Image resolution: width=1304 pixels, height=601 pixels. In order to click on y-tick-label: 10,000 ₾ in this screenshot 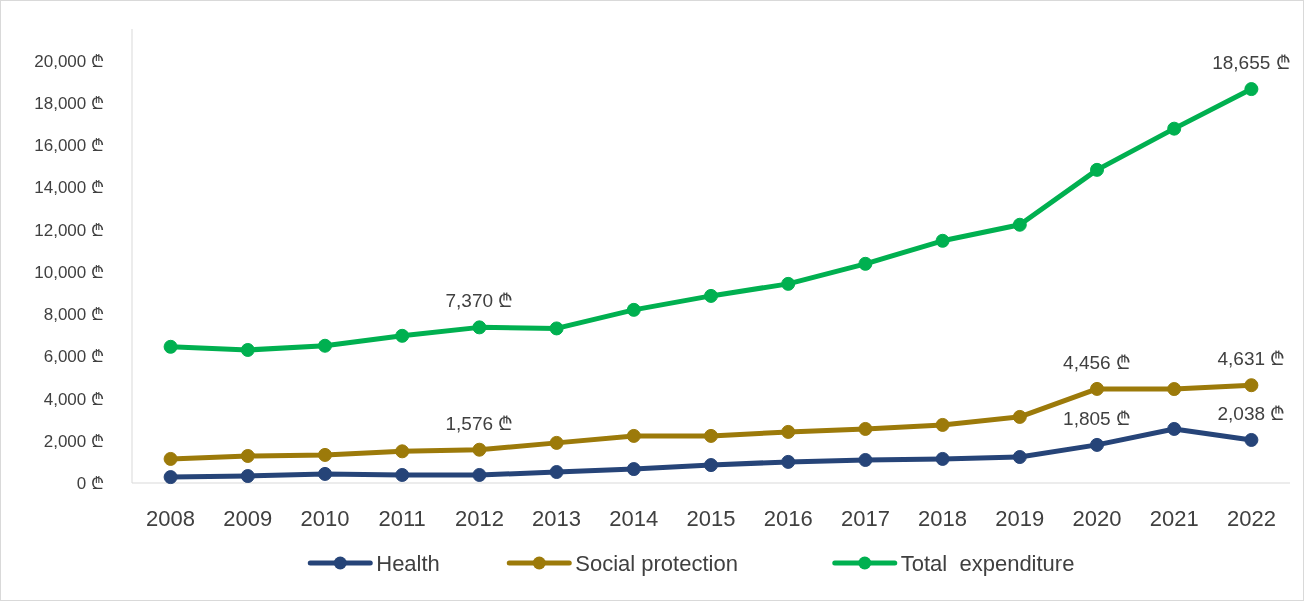, I will do `click(69, 272)`.